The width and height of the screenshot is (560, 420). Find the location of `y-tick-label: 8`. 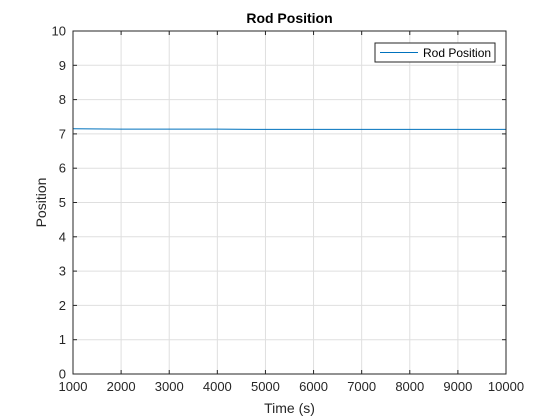

y-tick-label: 8 is located at coordinates (62, 99).